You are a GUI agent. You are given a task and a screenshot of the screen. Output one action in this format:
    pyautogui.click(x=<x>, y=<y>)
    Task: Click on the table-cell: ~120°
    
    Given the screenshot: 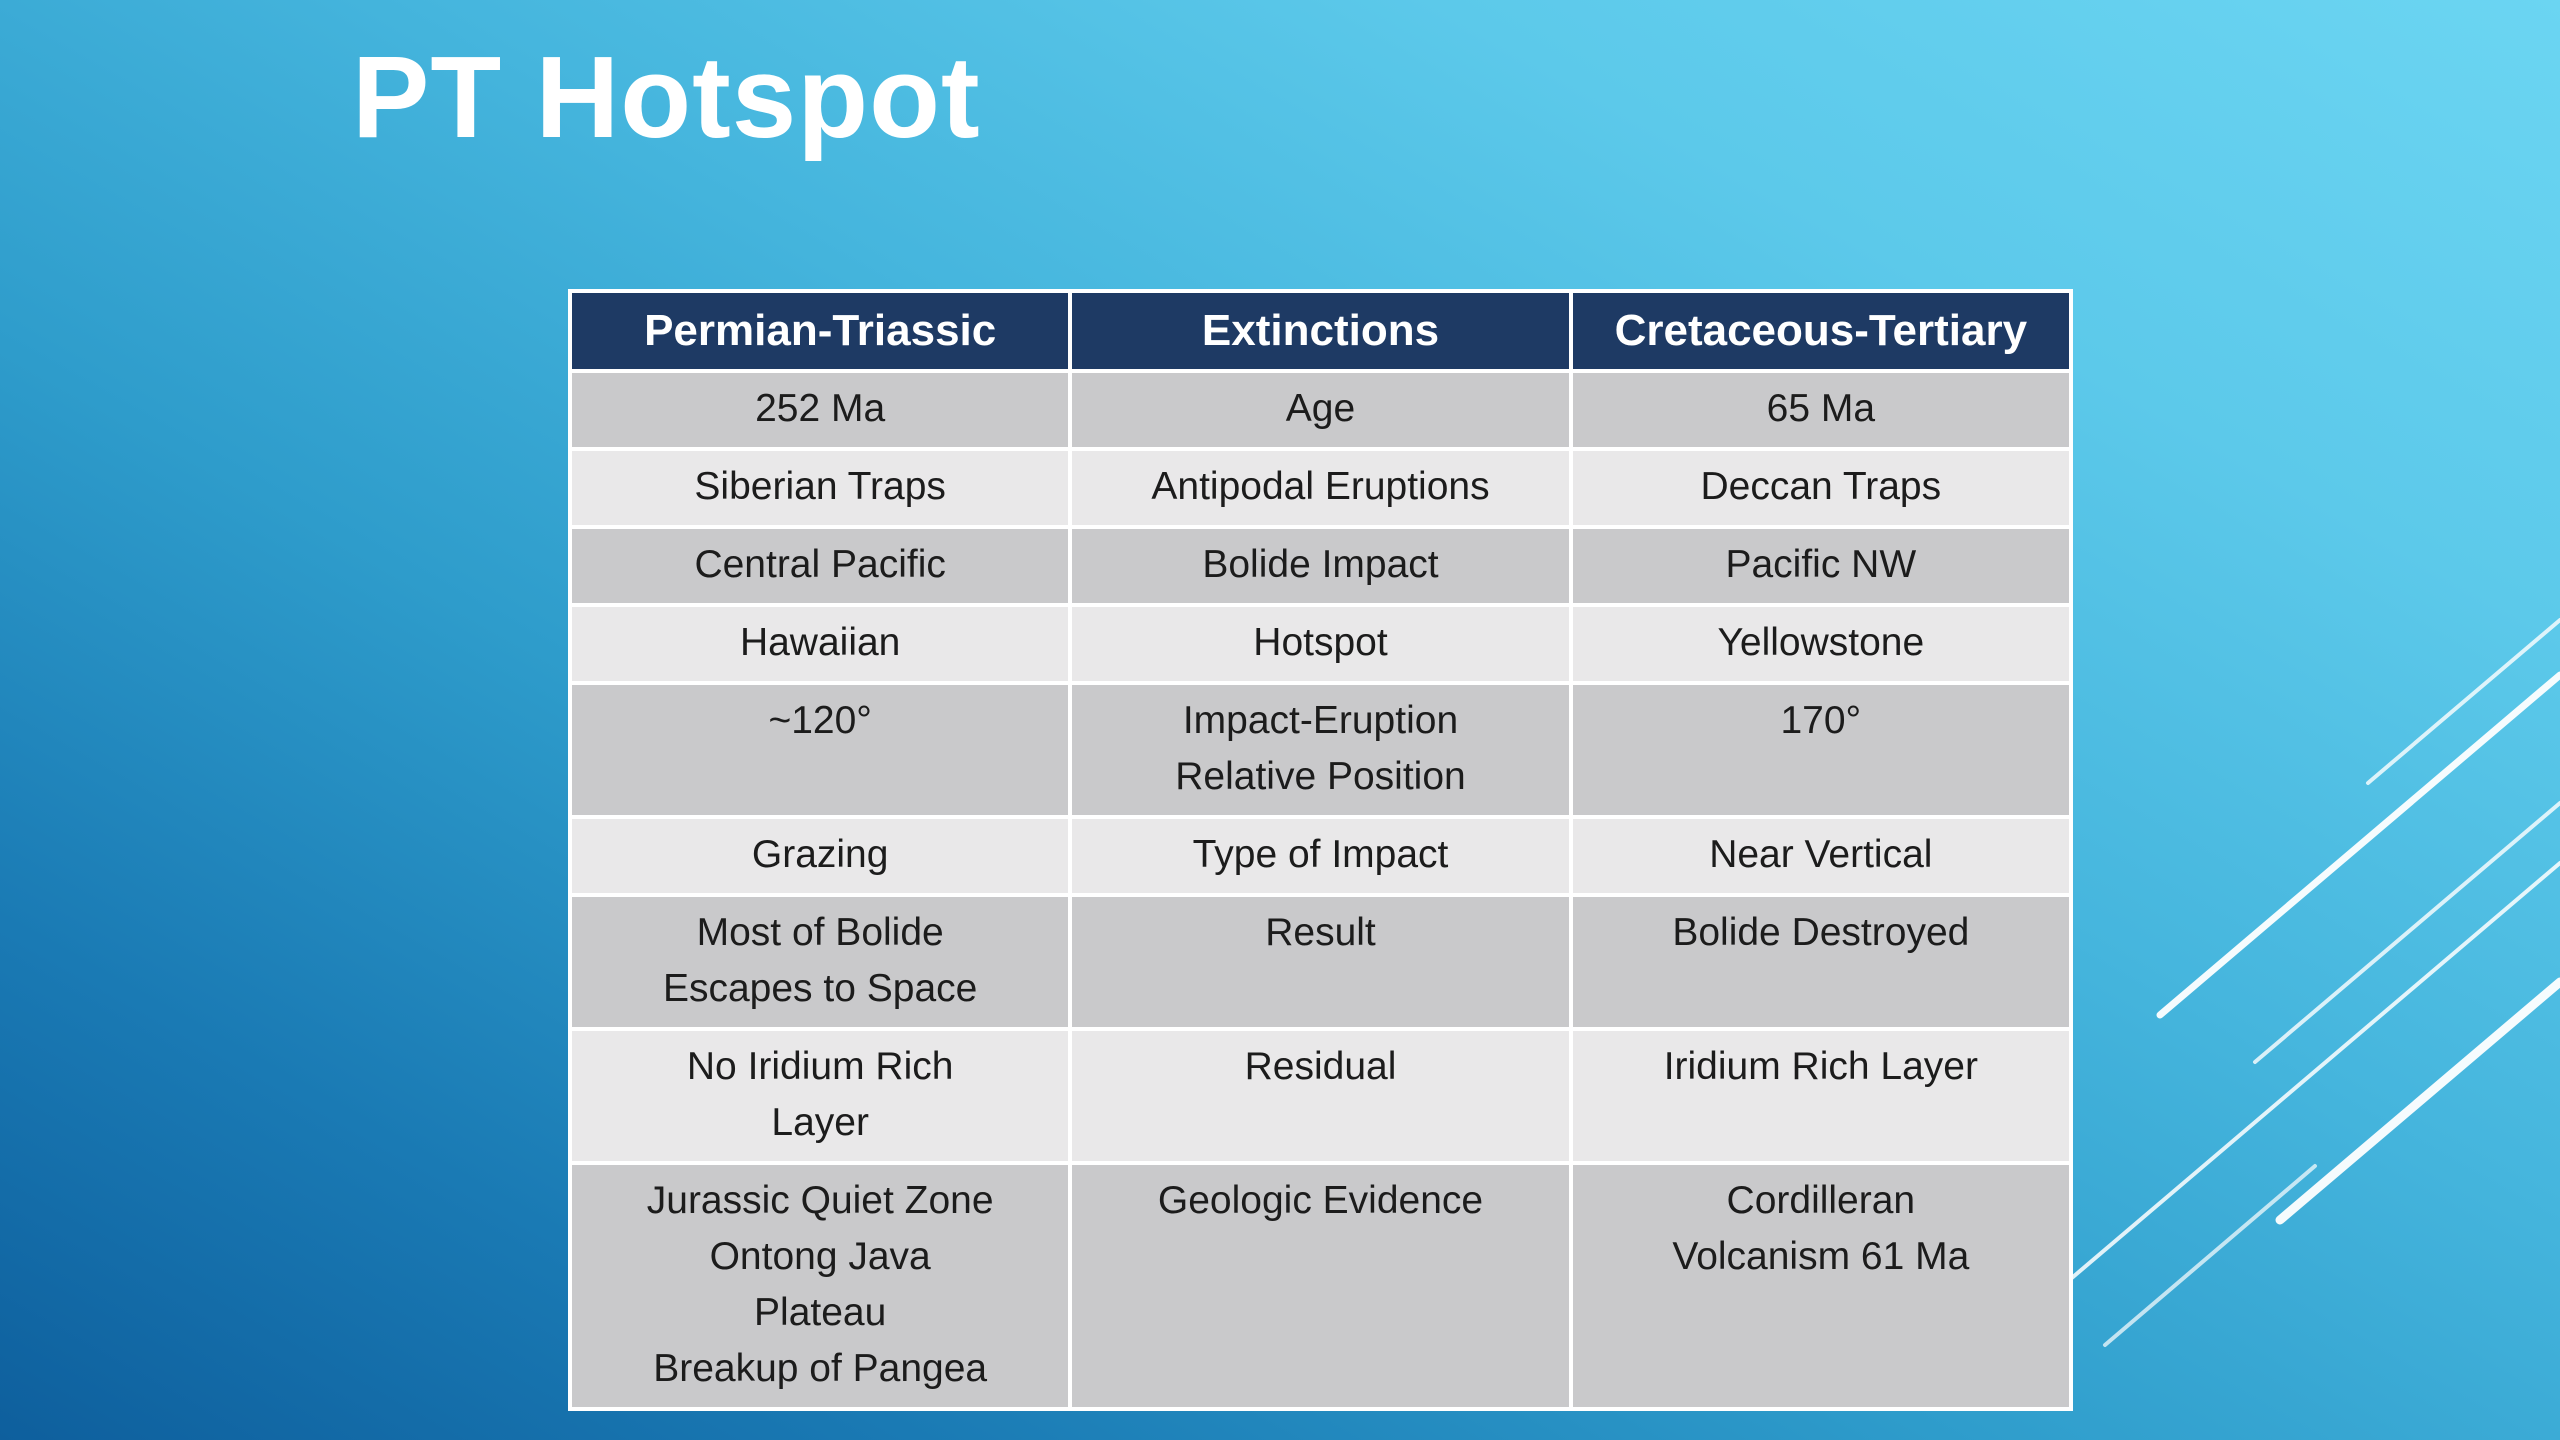 What is the action you would take?
    pyautogui.click(x=820, y=750)
    